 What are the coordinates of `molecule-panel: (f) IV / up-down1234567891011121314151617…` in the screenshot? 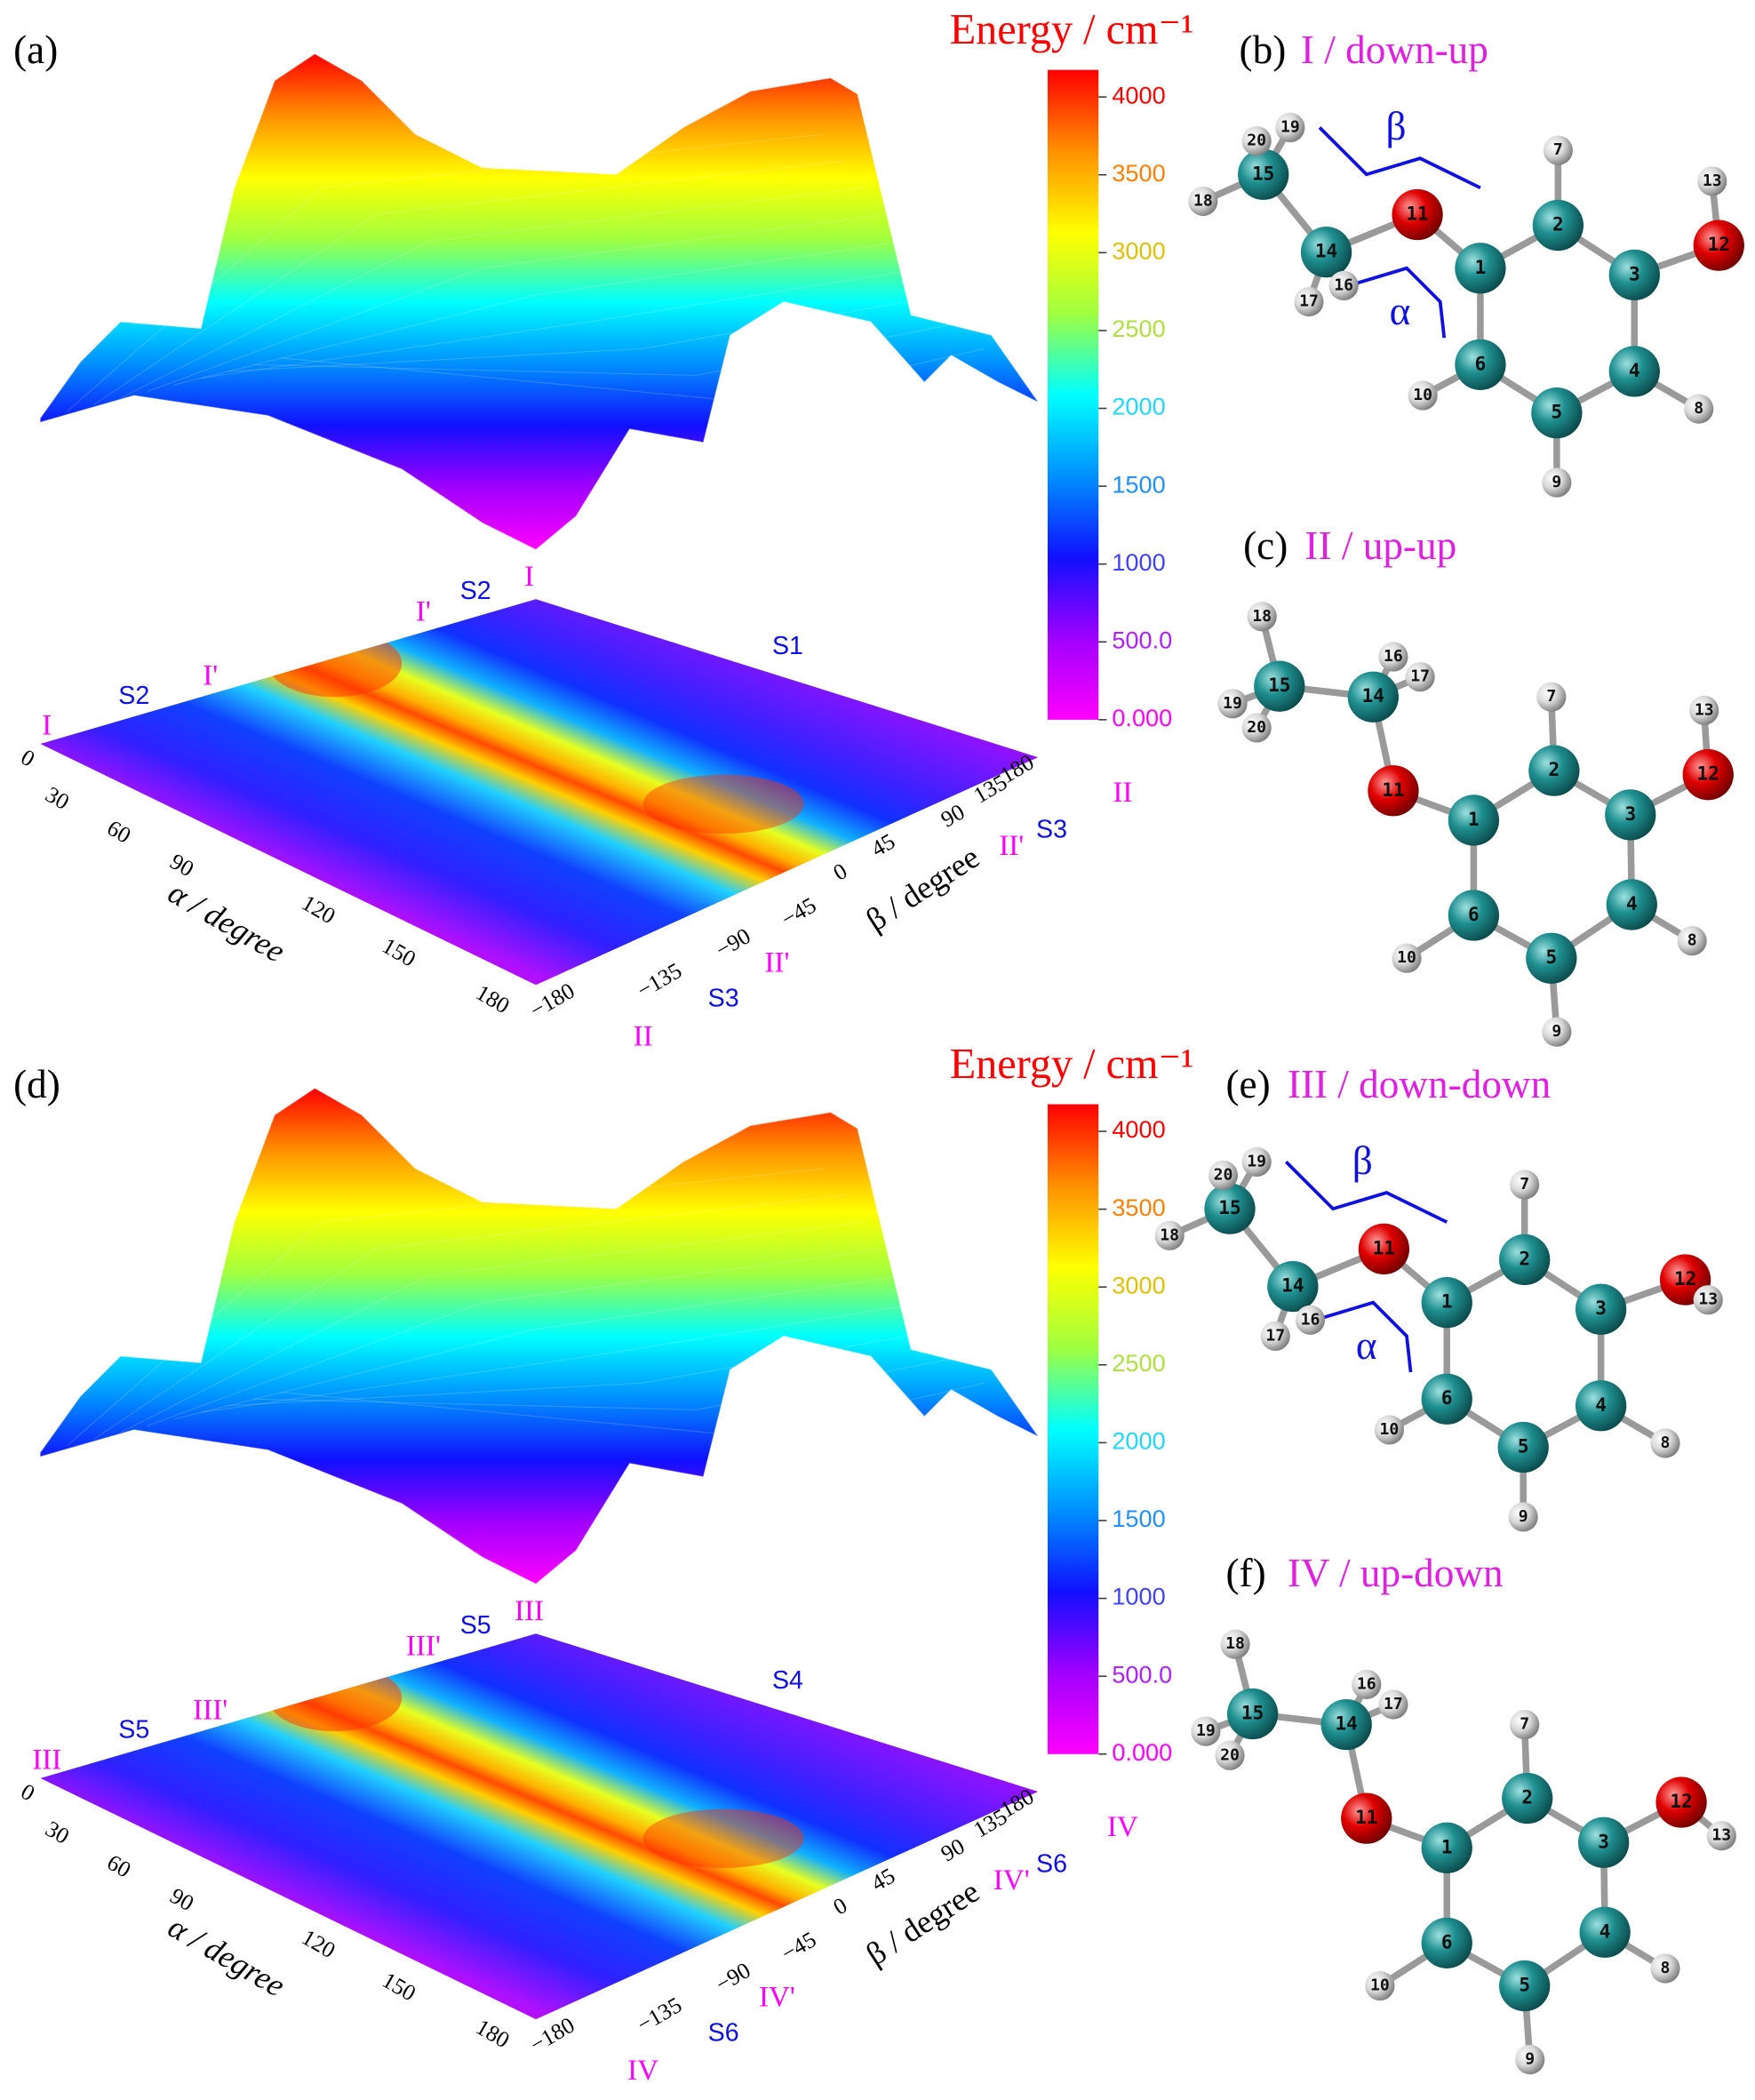 It's located at (1463, 1813).